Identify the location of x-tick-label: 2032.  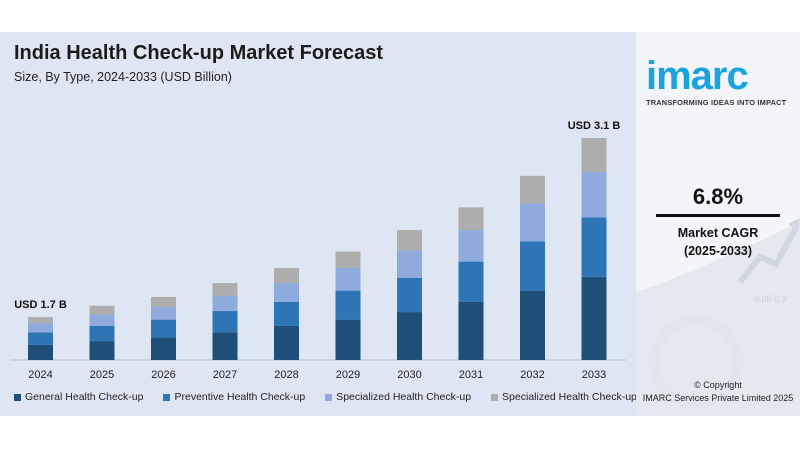
(532, 375).